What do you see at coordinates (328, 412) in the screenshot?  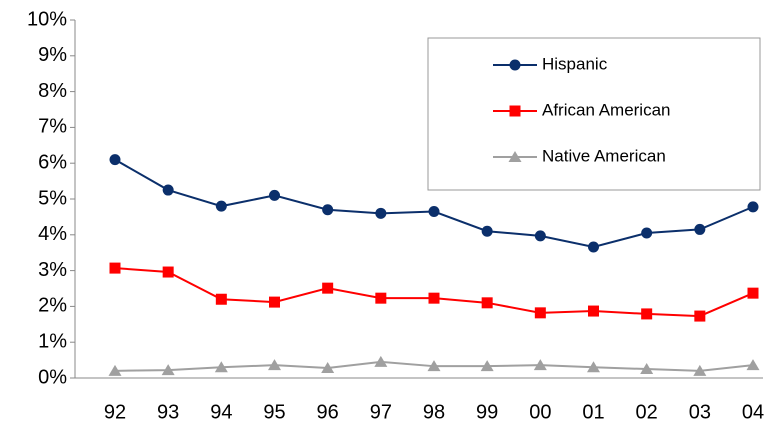 I see `x-tick-label: 96` at bounding box center [328, 412].